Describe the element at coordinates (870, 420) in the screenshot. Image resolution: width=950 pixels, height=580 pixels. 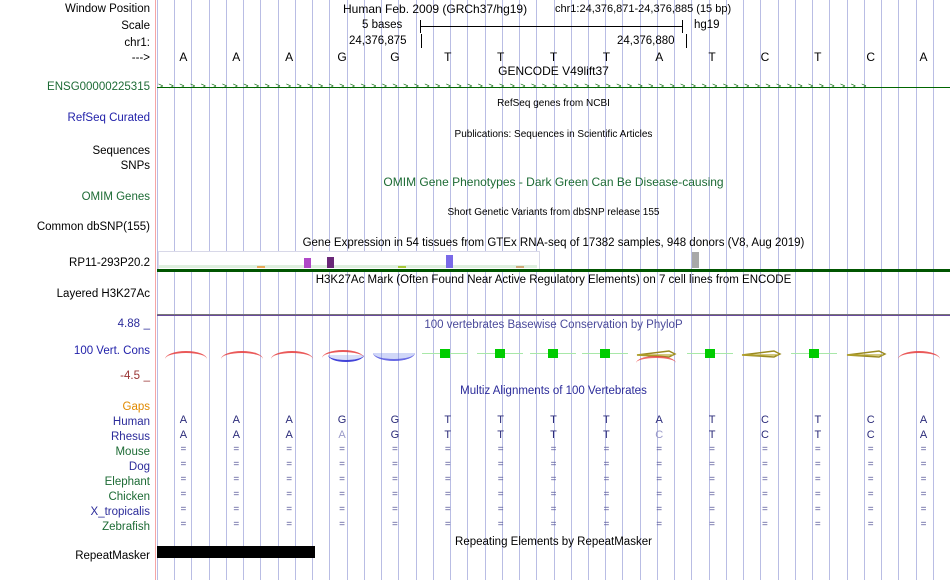
I see `multiz-base-human: C` at that location.